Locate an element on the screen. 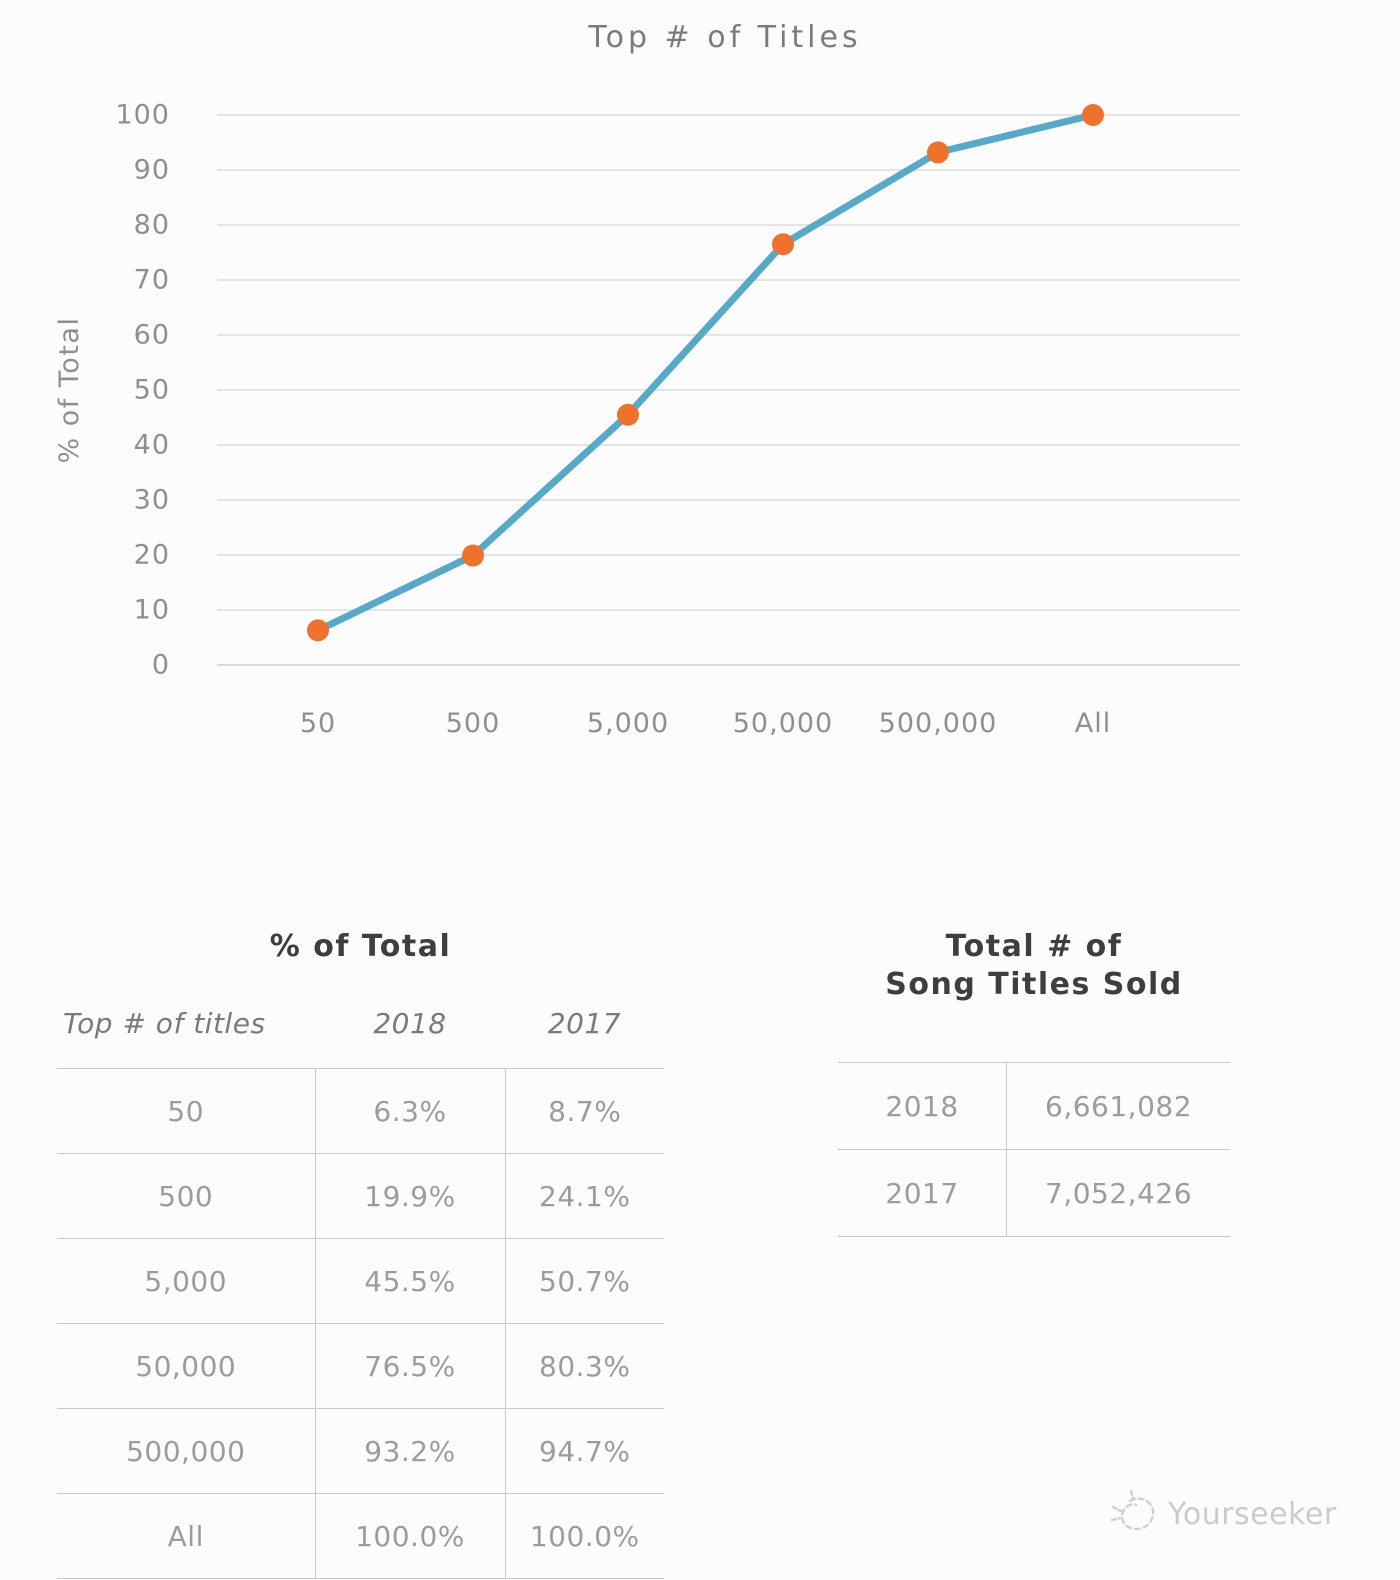 The height and width of the screenshot is (1580, 1400). table-cell: 6.3% is located at coordinates (409, 1111).